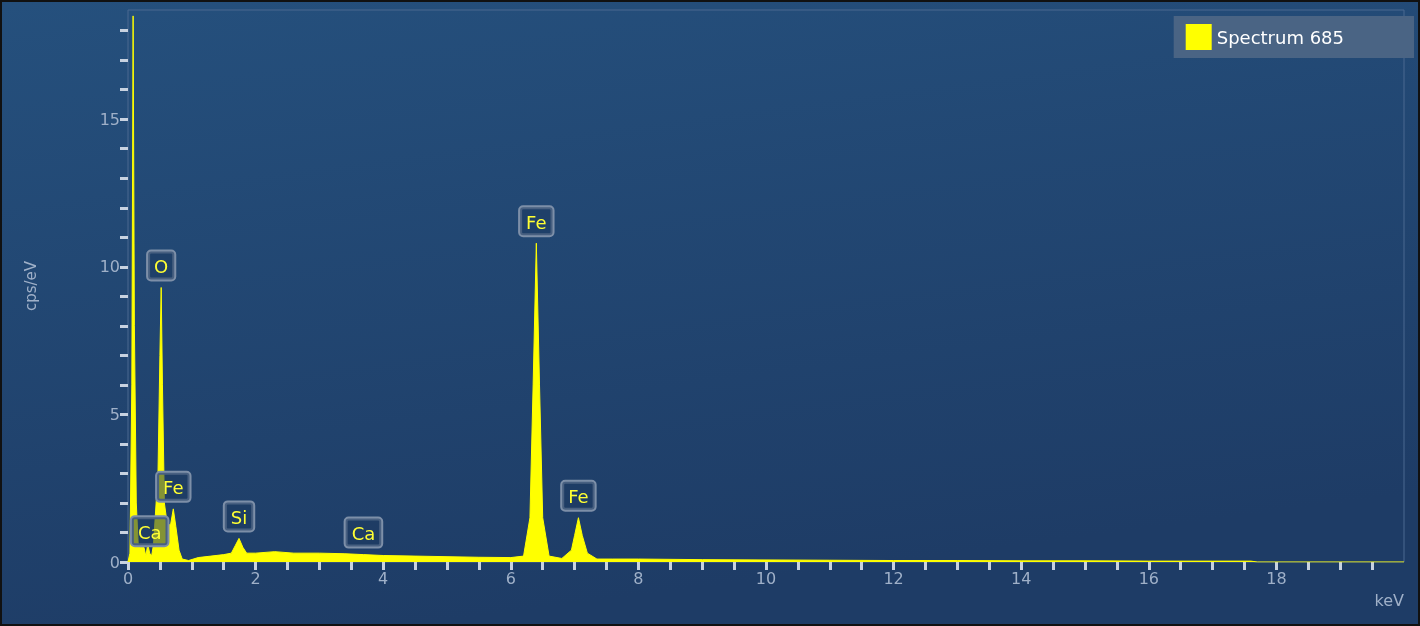 The image size is (1420, 626). Describe the element at coordinates (510, 578) in the screenshot. I see `x-tick-label: 6` at that location.